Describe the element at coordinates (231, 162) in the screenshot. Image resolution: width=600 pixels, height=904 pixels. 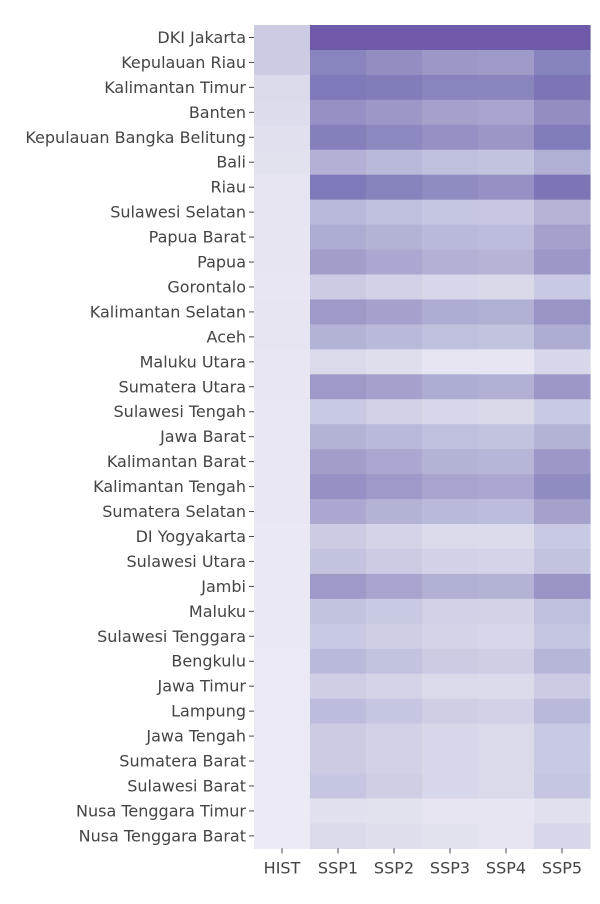
I see `y-tick-label: Bali` at that location.